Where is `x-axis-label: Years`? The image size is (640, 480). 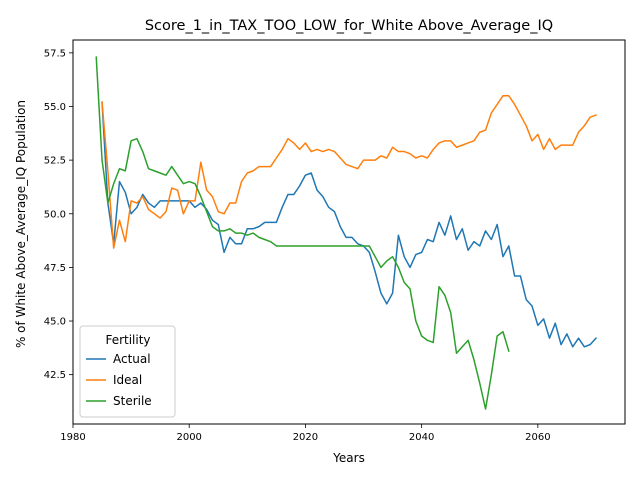 x-axis-label: Years is located at coordinates (348, 458).